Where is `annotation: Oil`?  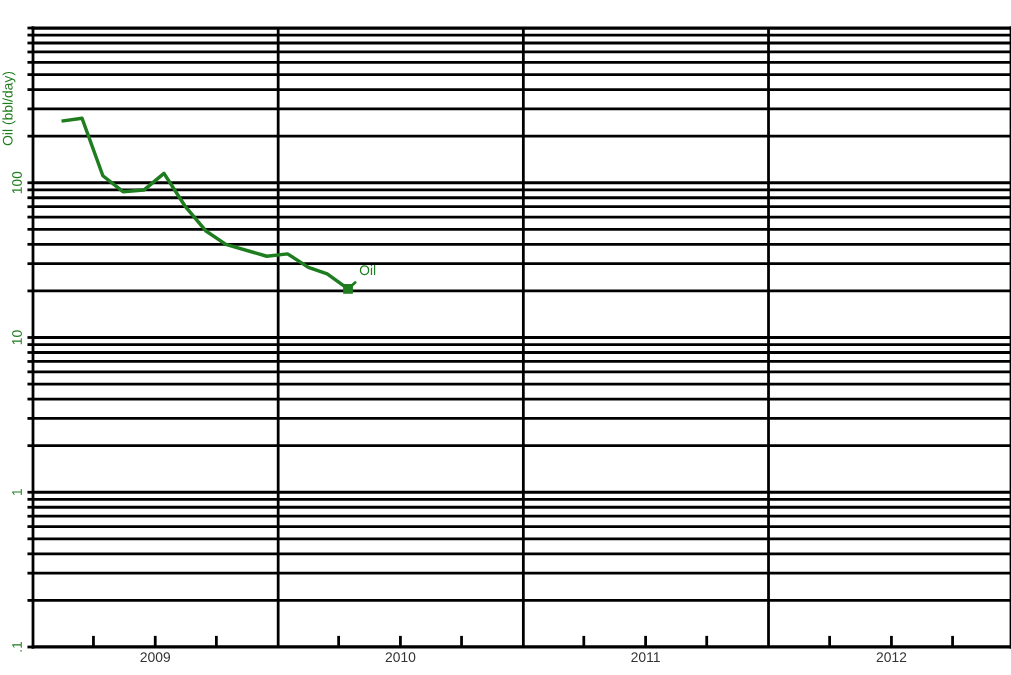 annotation: Oil is located at coordinates (367, 270).